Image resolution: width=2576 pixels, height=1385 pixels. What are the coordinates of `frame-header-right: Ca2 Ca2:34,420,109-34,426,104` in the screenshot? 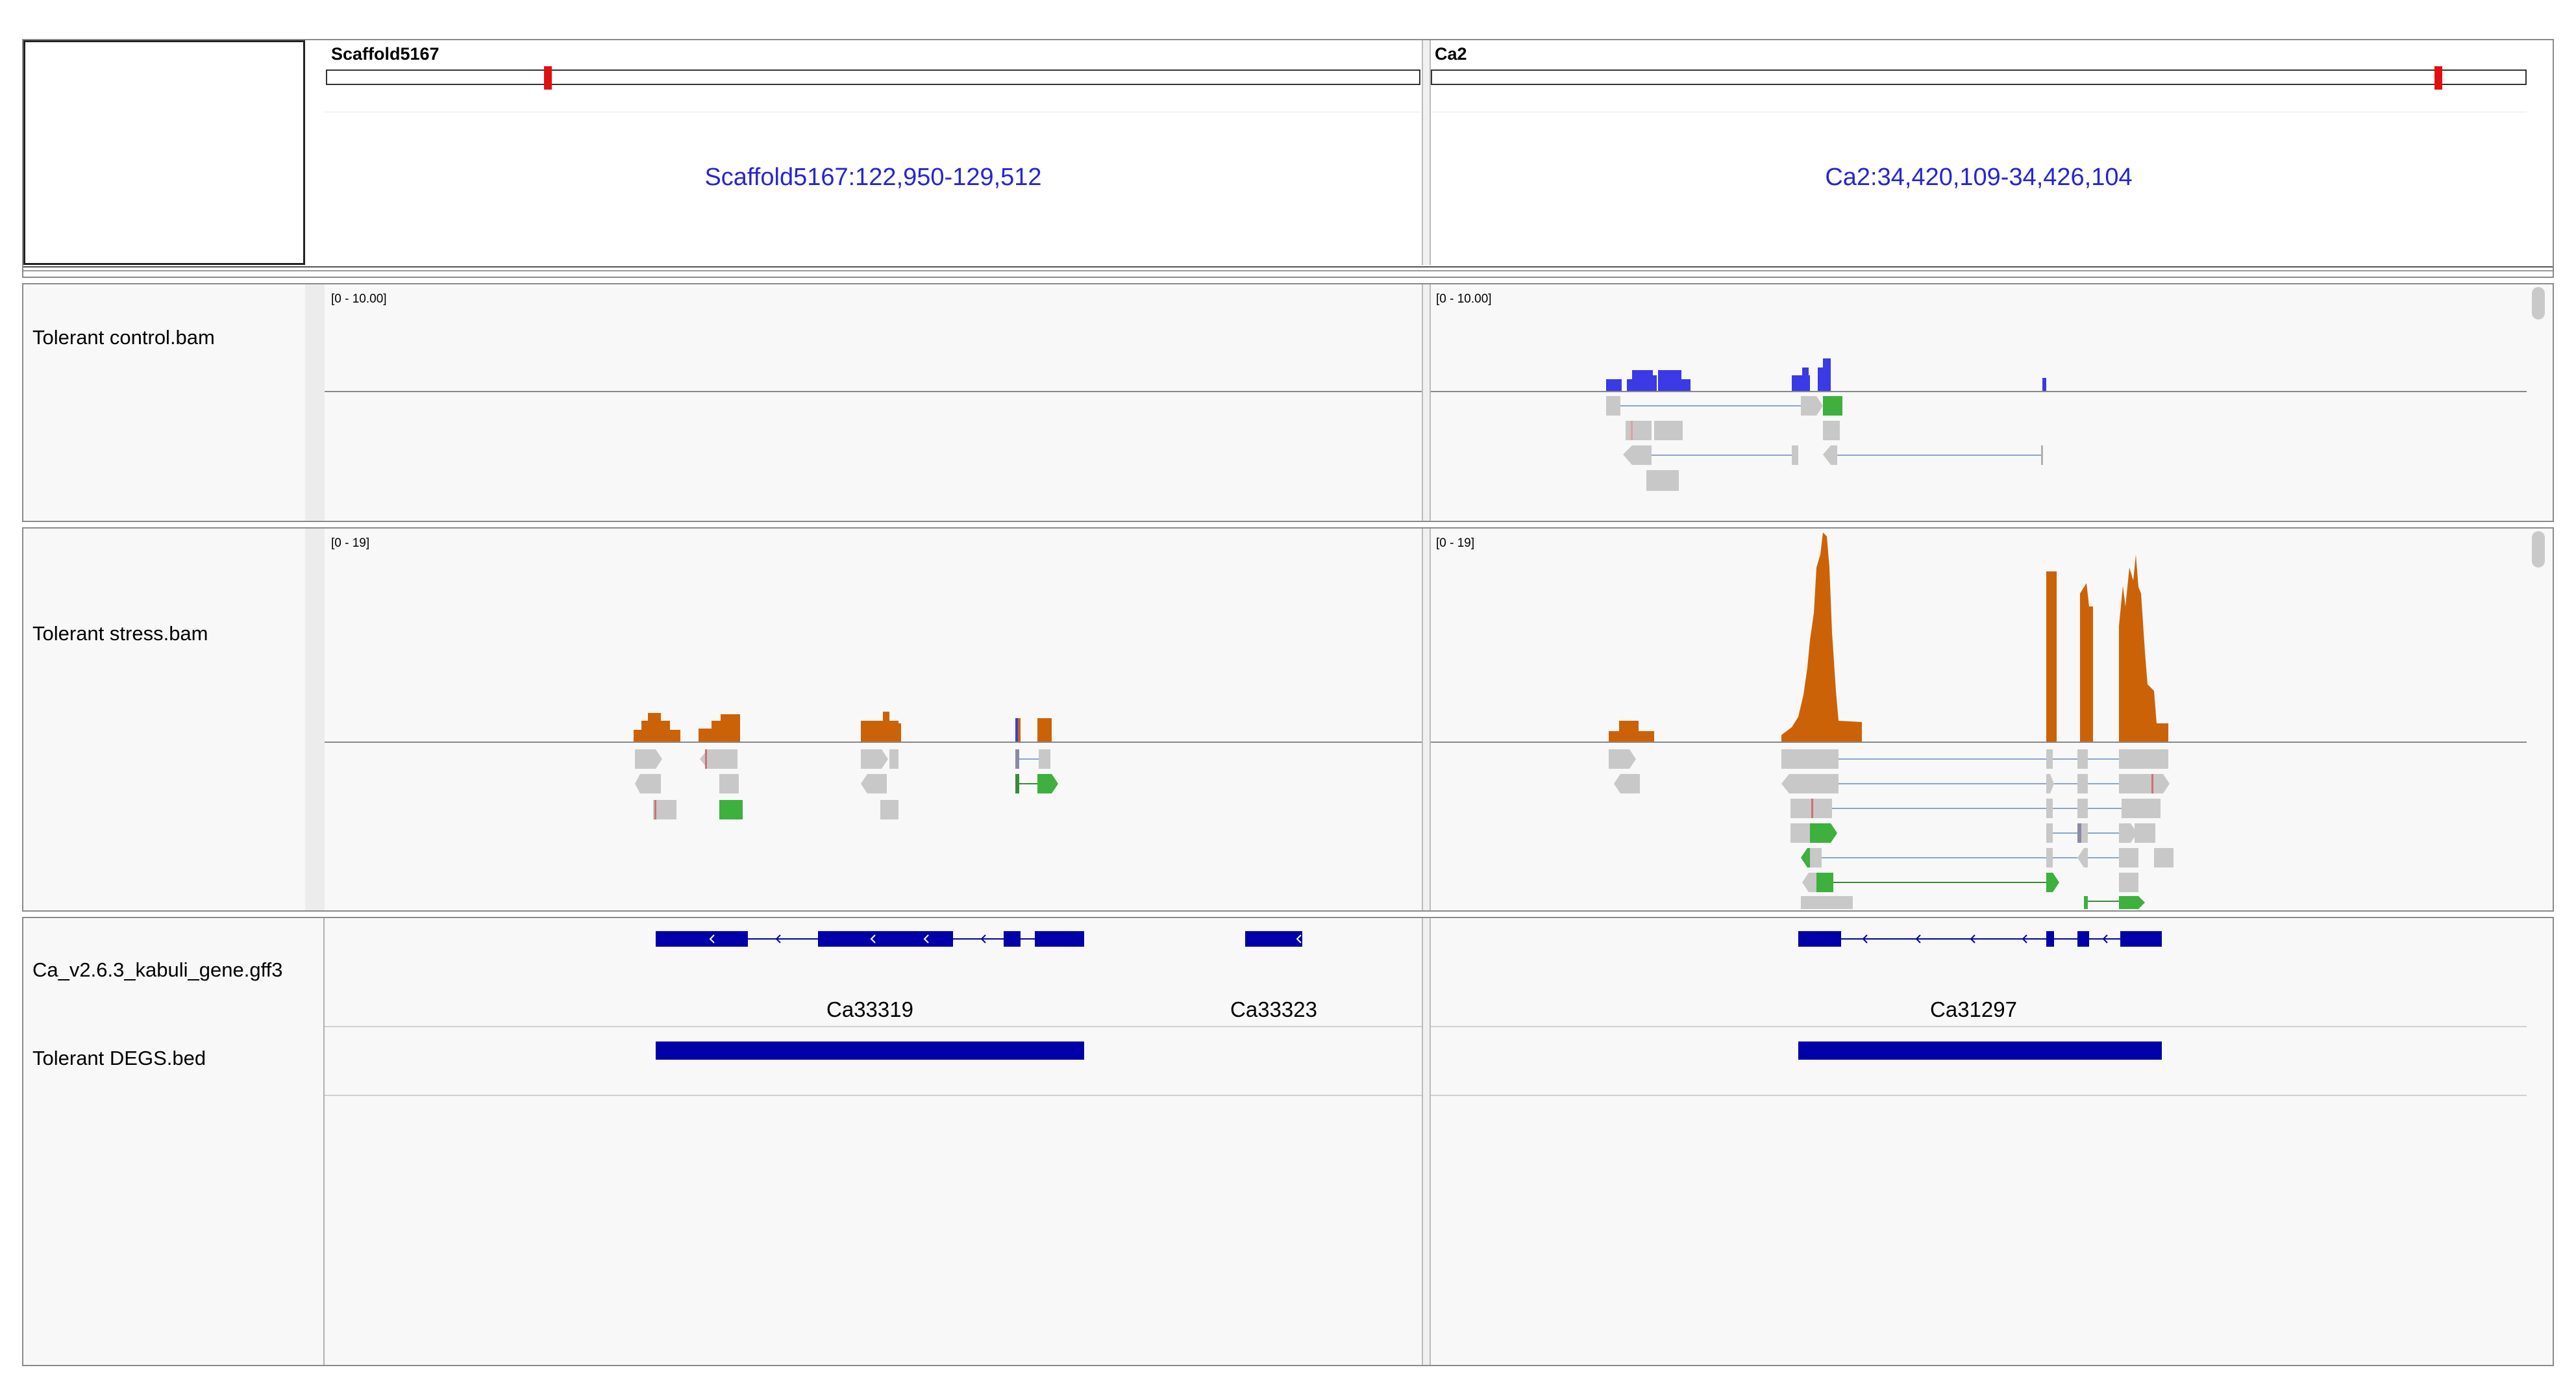 It's located at (1979, 153).